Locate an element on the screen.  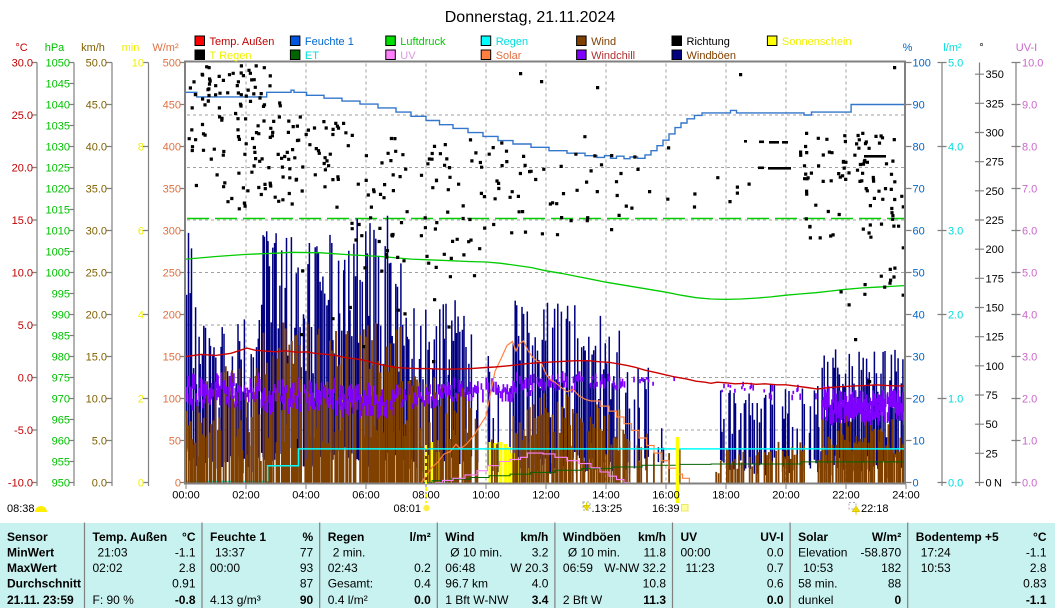
svg-text: °C is located at coordinates (21, 48).